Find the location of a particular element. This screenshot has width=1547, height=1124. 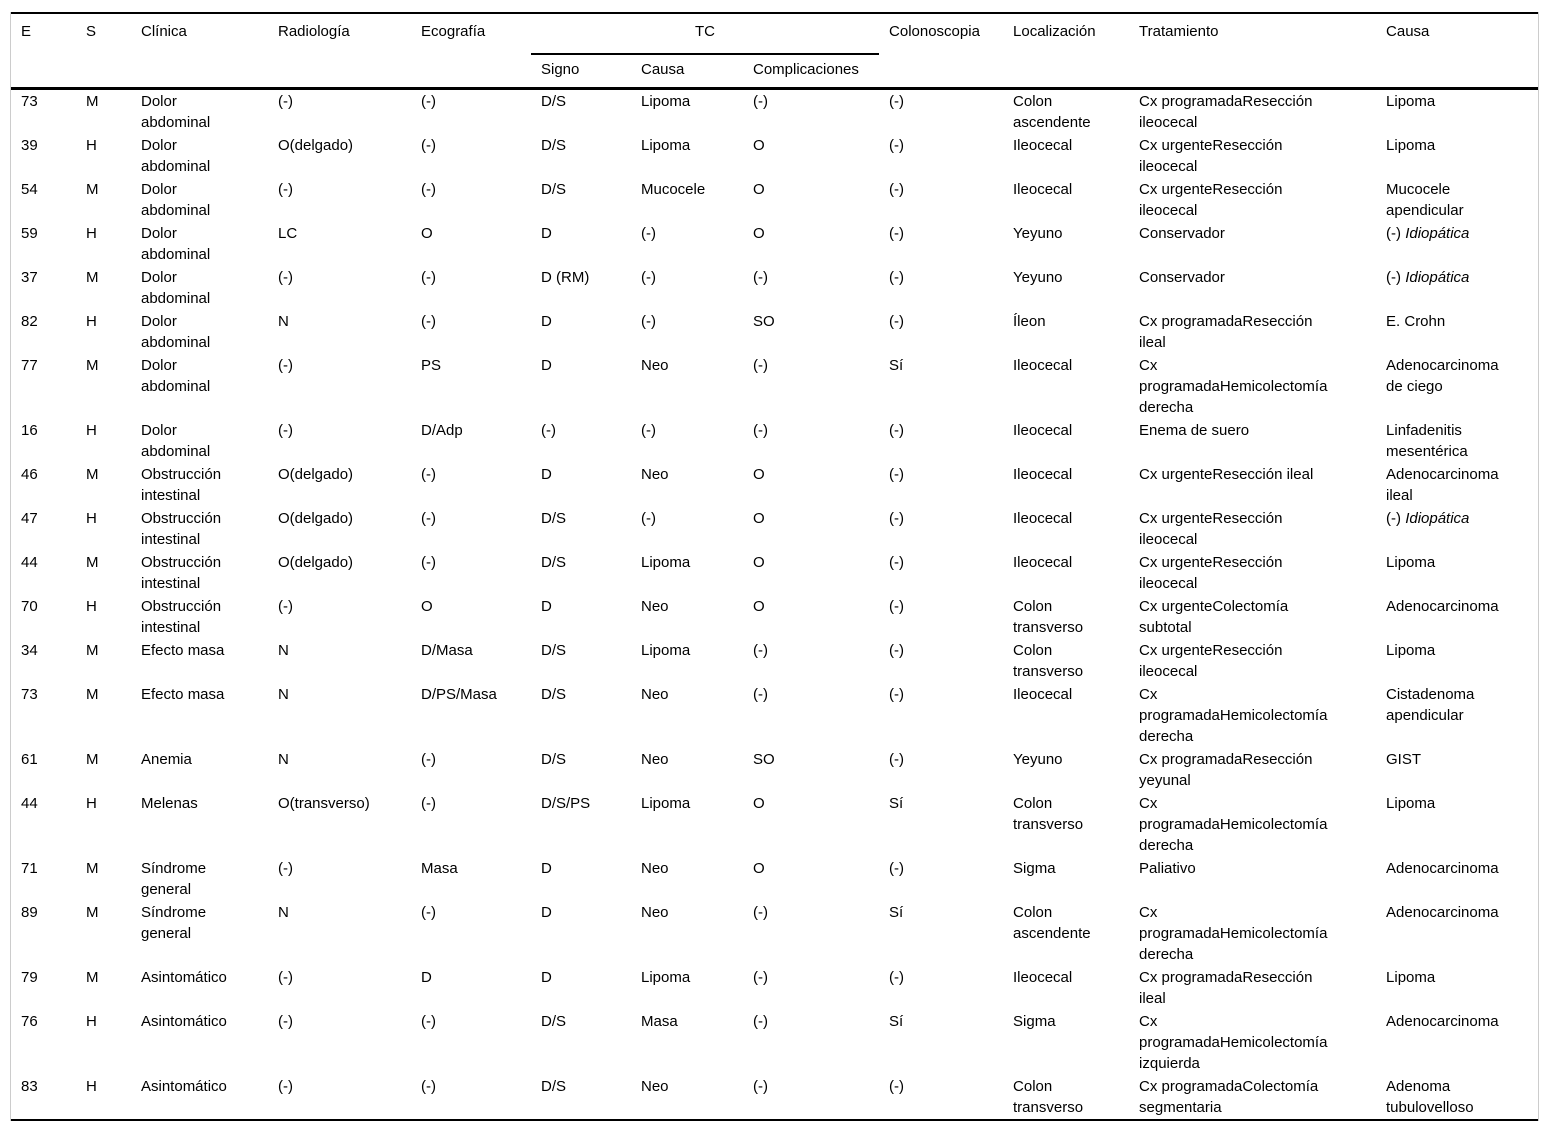

cell-edad: 54 is located at coordinates (29, 189).